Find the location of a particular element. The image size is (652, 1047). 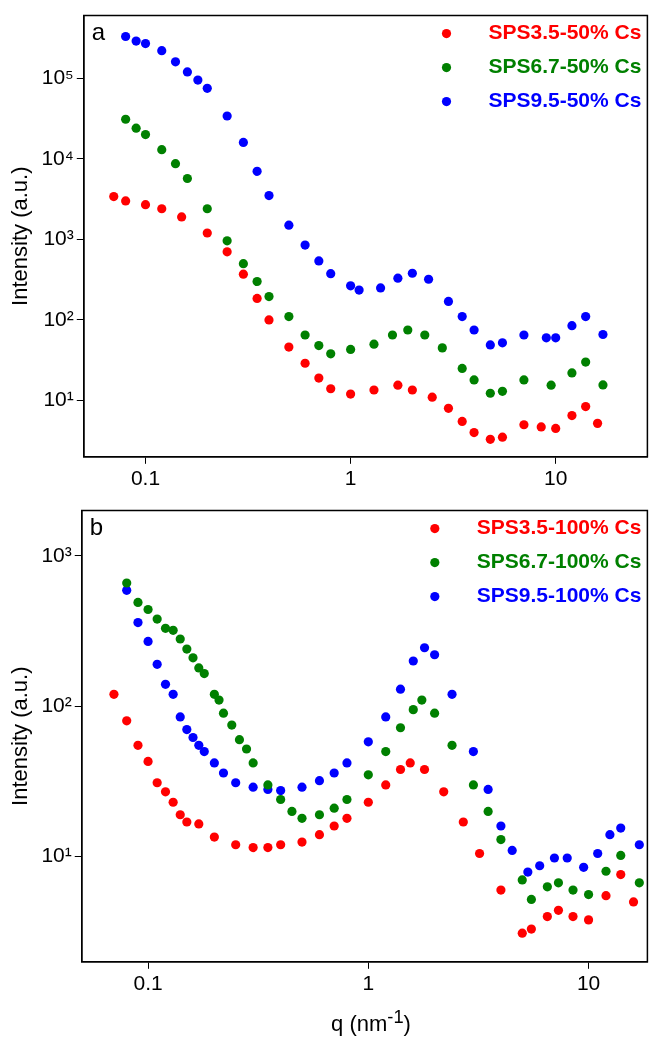

legend-label: SPS6.7-50% Cs is located at coordinates (565, 66).